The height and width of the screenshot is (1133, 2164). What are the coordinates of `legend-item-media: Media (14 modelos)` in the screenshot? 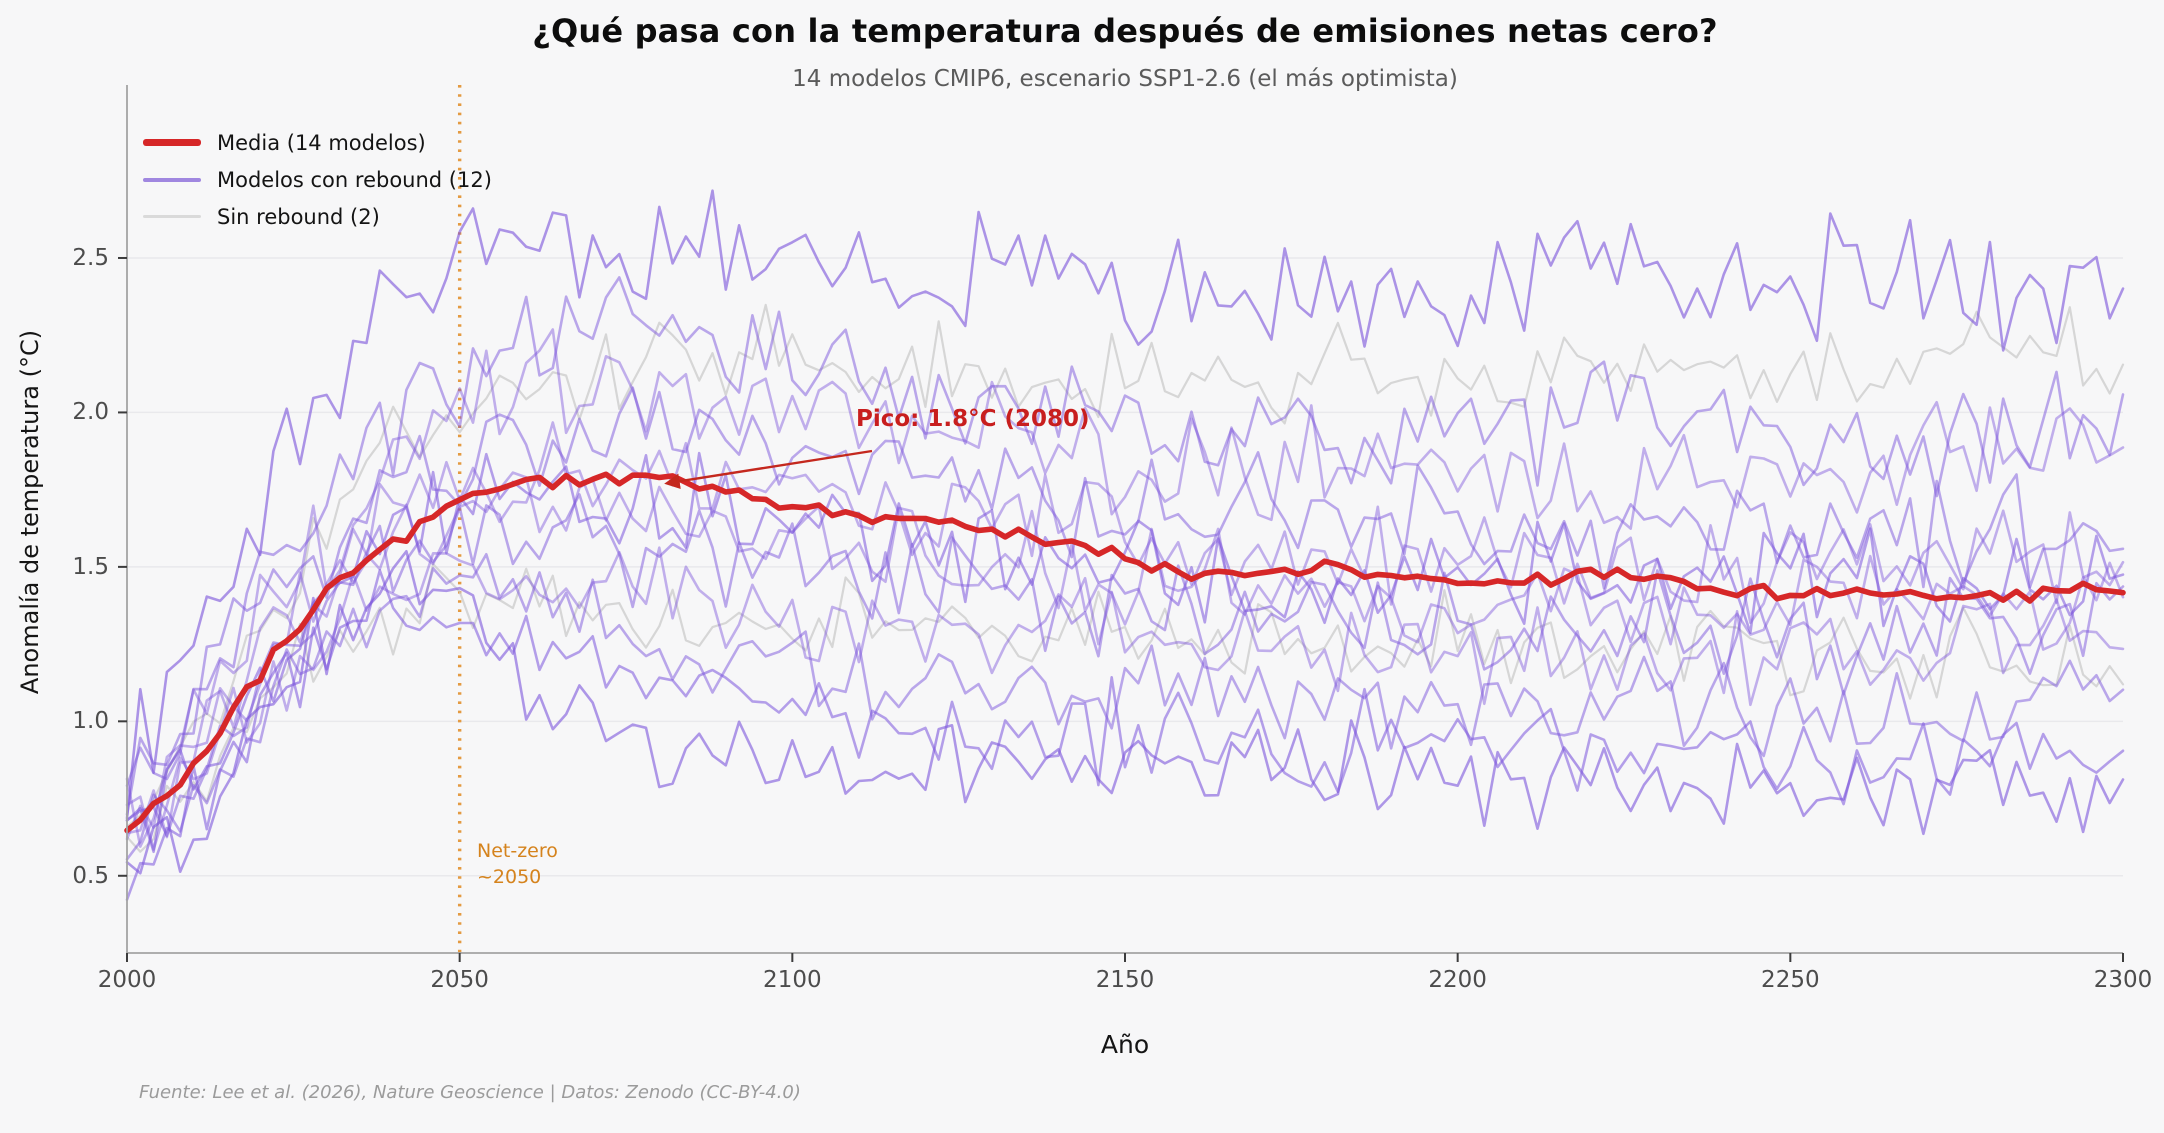 It's located at (317, 142).